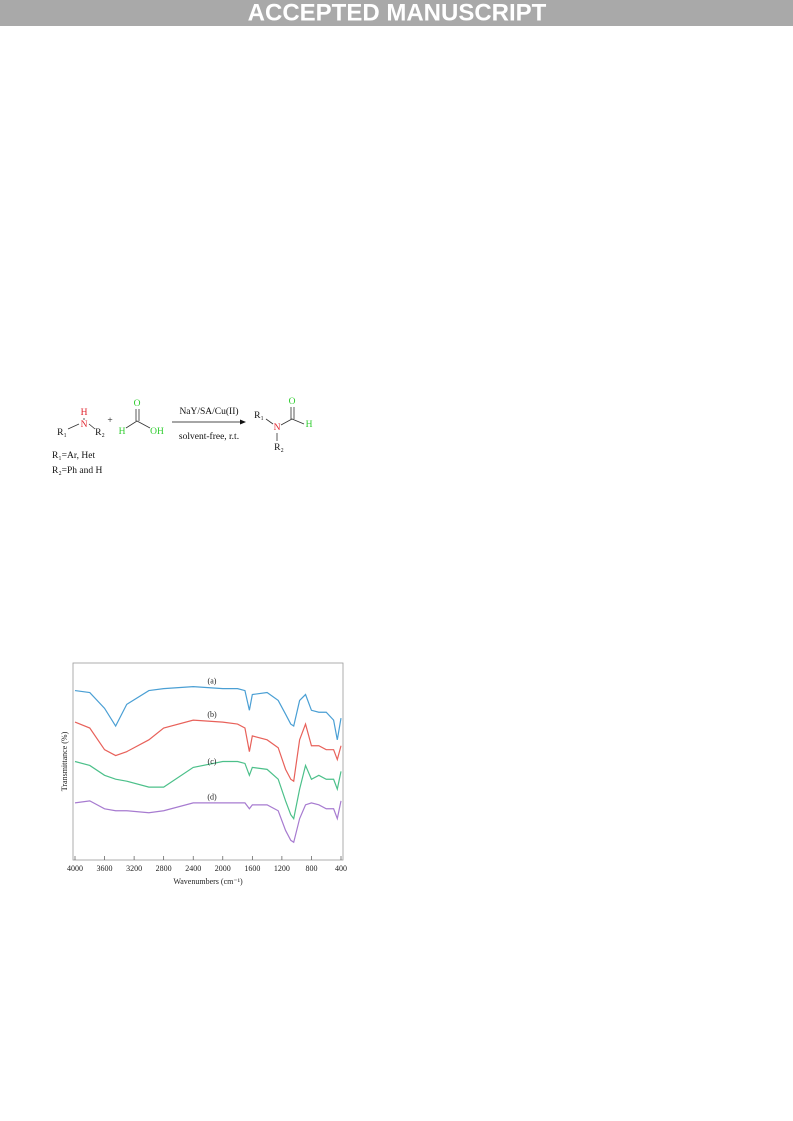  I want to click on arrow-head, so click(243, 422).